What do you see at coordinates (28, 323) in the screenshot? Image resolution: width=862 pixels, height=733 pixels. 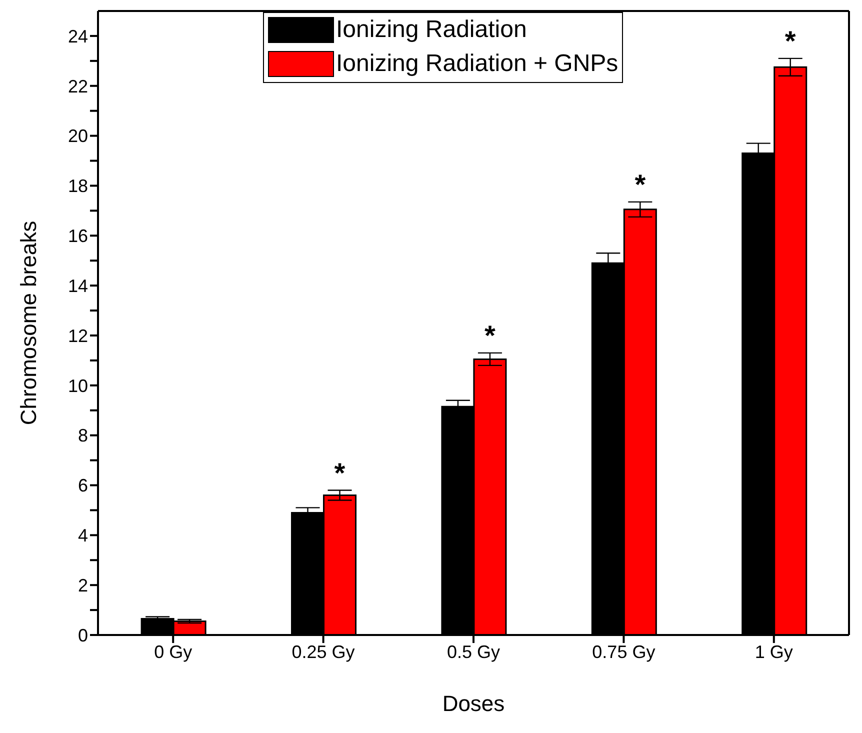 I see `y-axis-title: Chromosome breaks` at bounding box center [28, 323].